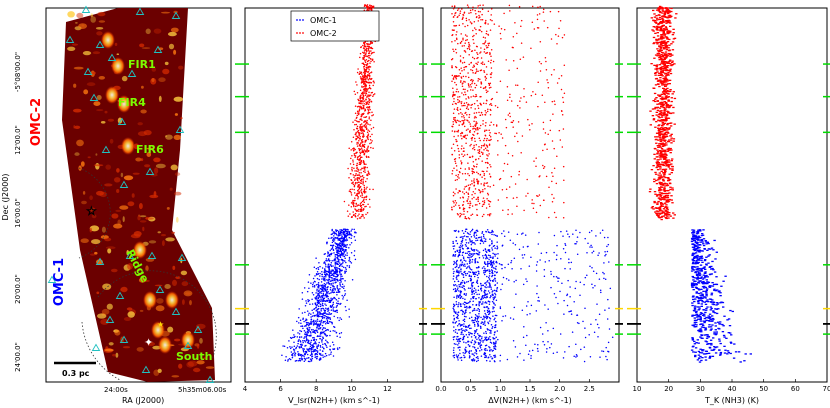  I want to click on ra-tick-0: 24:00s, so click(116, 390).